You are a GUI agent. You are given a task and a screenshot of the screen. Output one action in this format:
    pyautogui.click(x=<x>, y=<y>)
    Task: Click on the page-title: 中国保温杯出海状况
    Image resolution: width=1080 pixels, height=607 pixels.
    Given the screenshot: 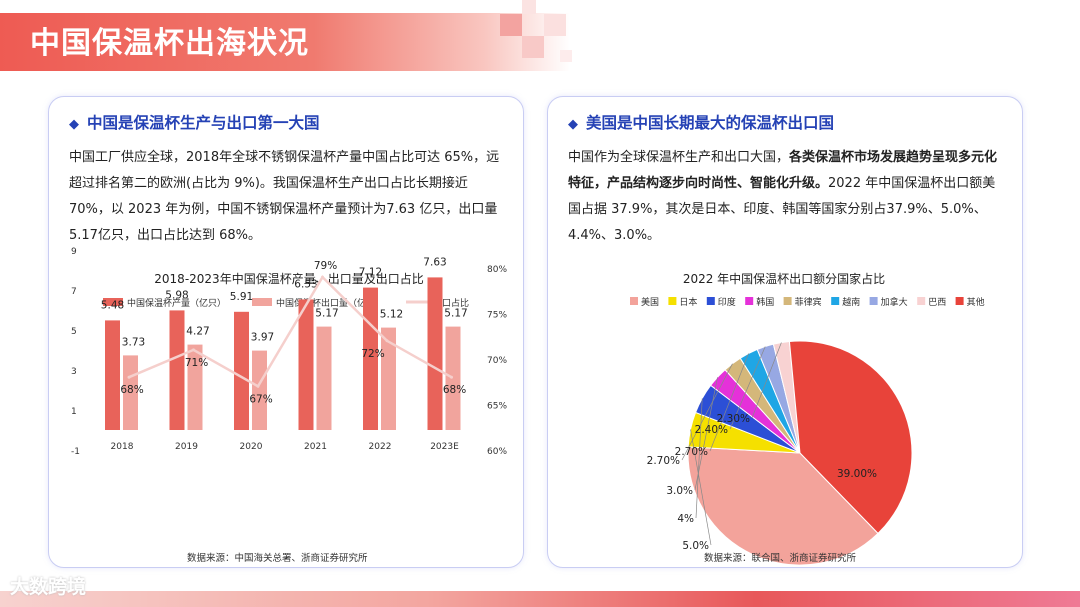 What is the action you would take?
    pyautogui.click(x=169, y=43)
    